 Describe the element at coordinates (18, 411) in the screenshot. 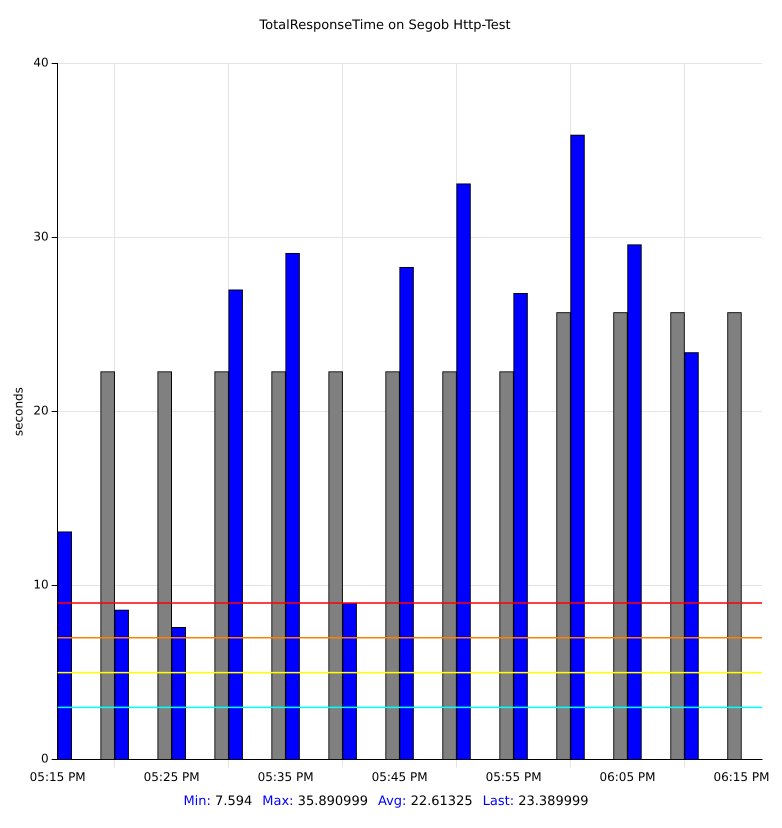

I see `y-axis-title: seconds` at that location.